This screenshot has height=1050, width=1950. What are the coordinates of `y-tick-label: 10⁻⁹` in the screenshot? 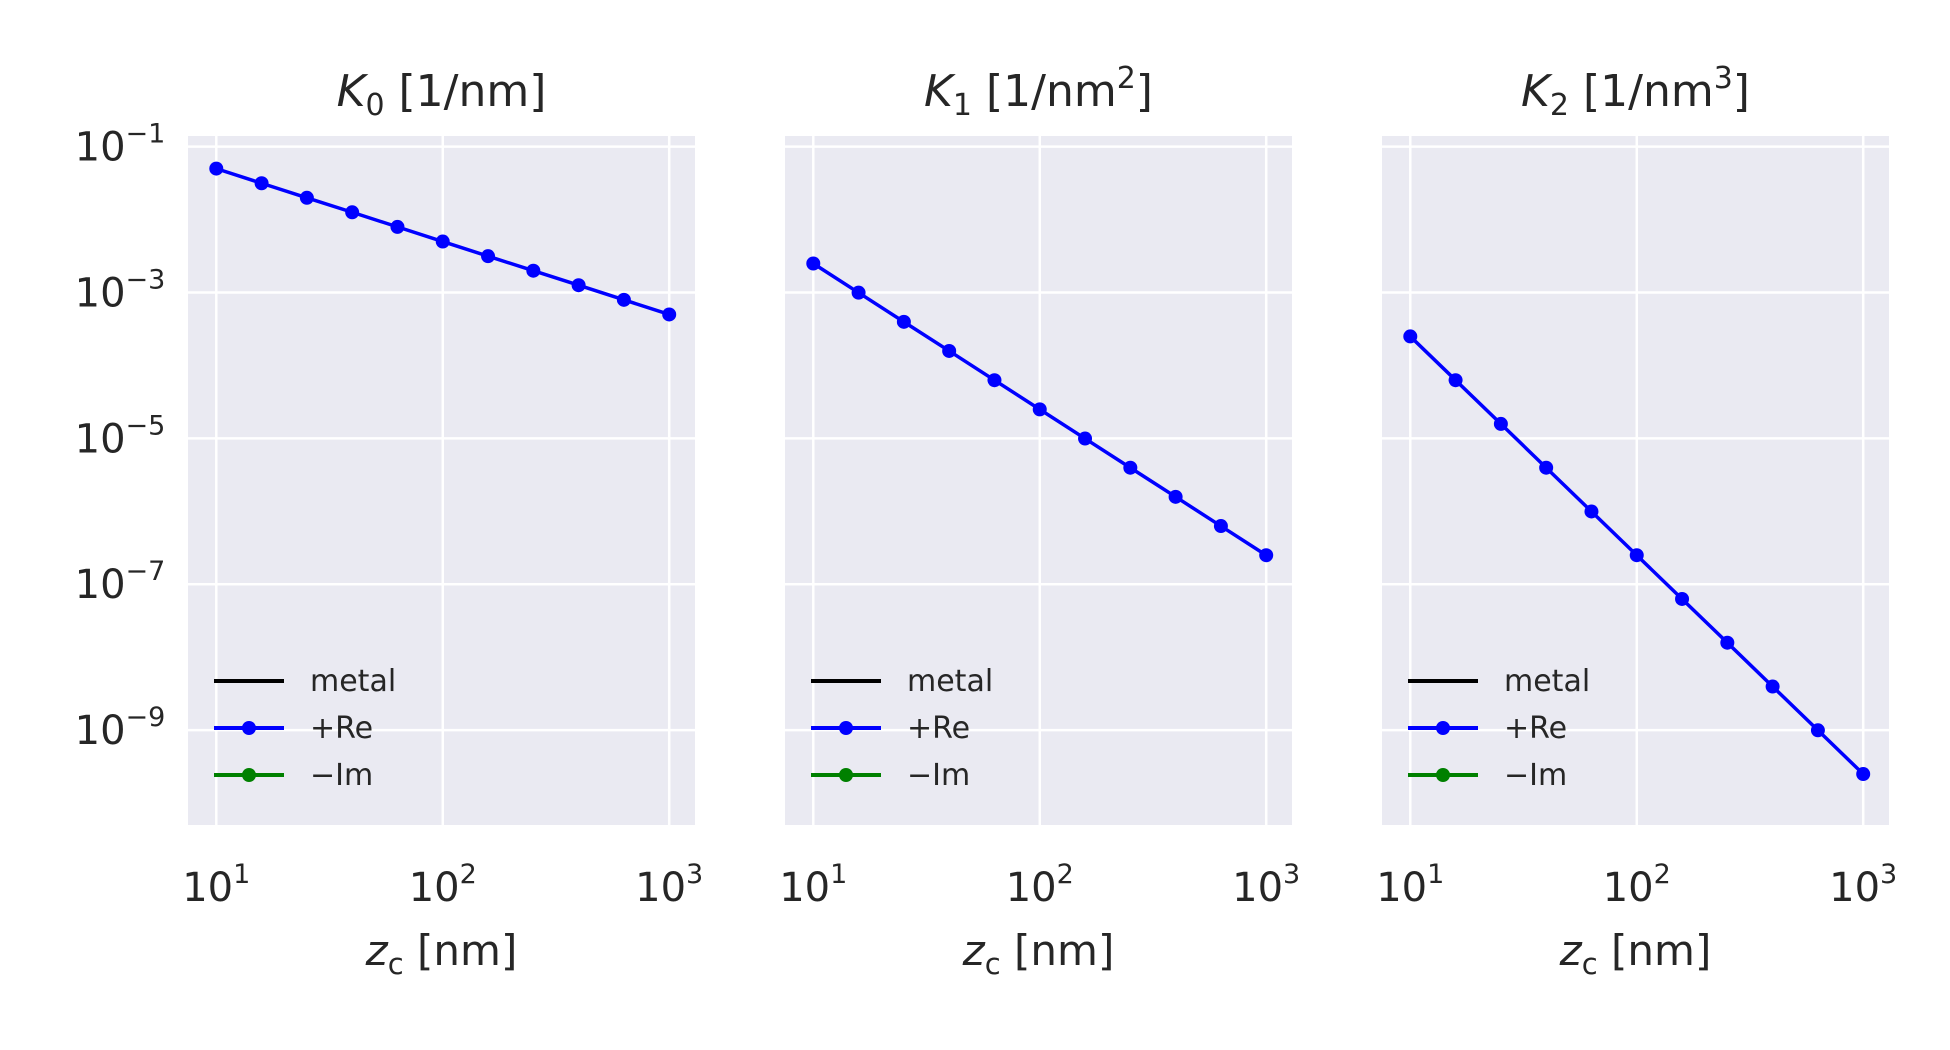 It's located at (120, 728).